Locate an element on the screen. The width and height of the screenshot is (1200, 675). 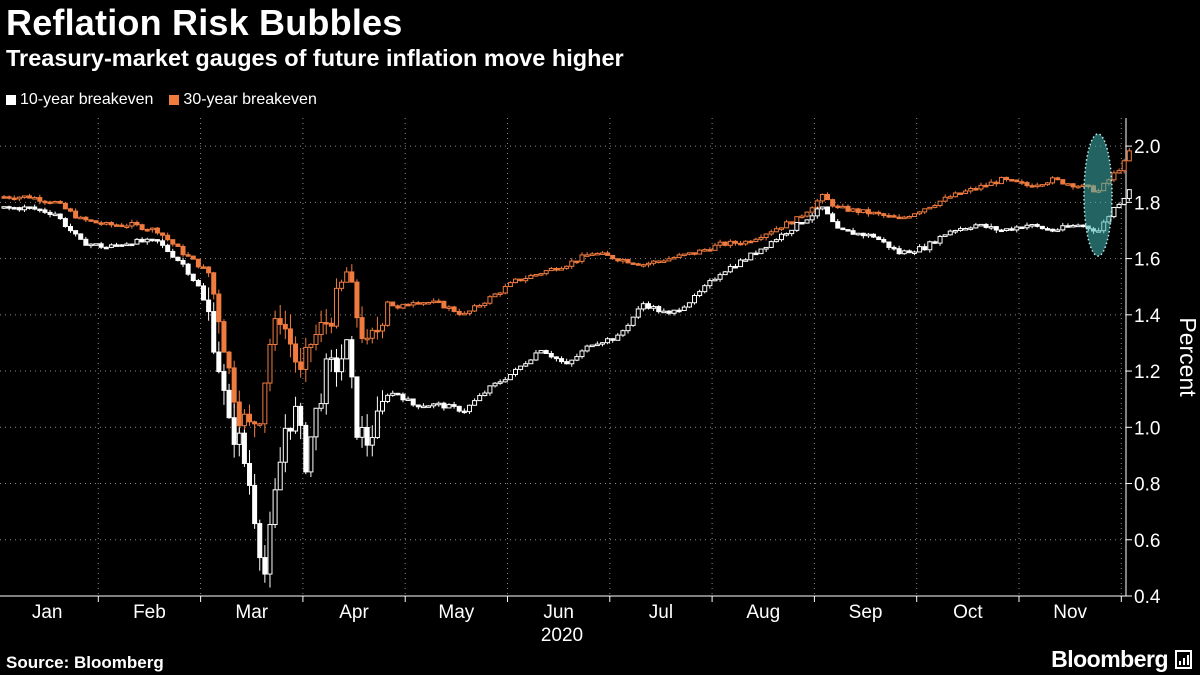
x-tick-label: Oct is located at coordinates (968, 612).